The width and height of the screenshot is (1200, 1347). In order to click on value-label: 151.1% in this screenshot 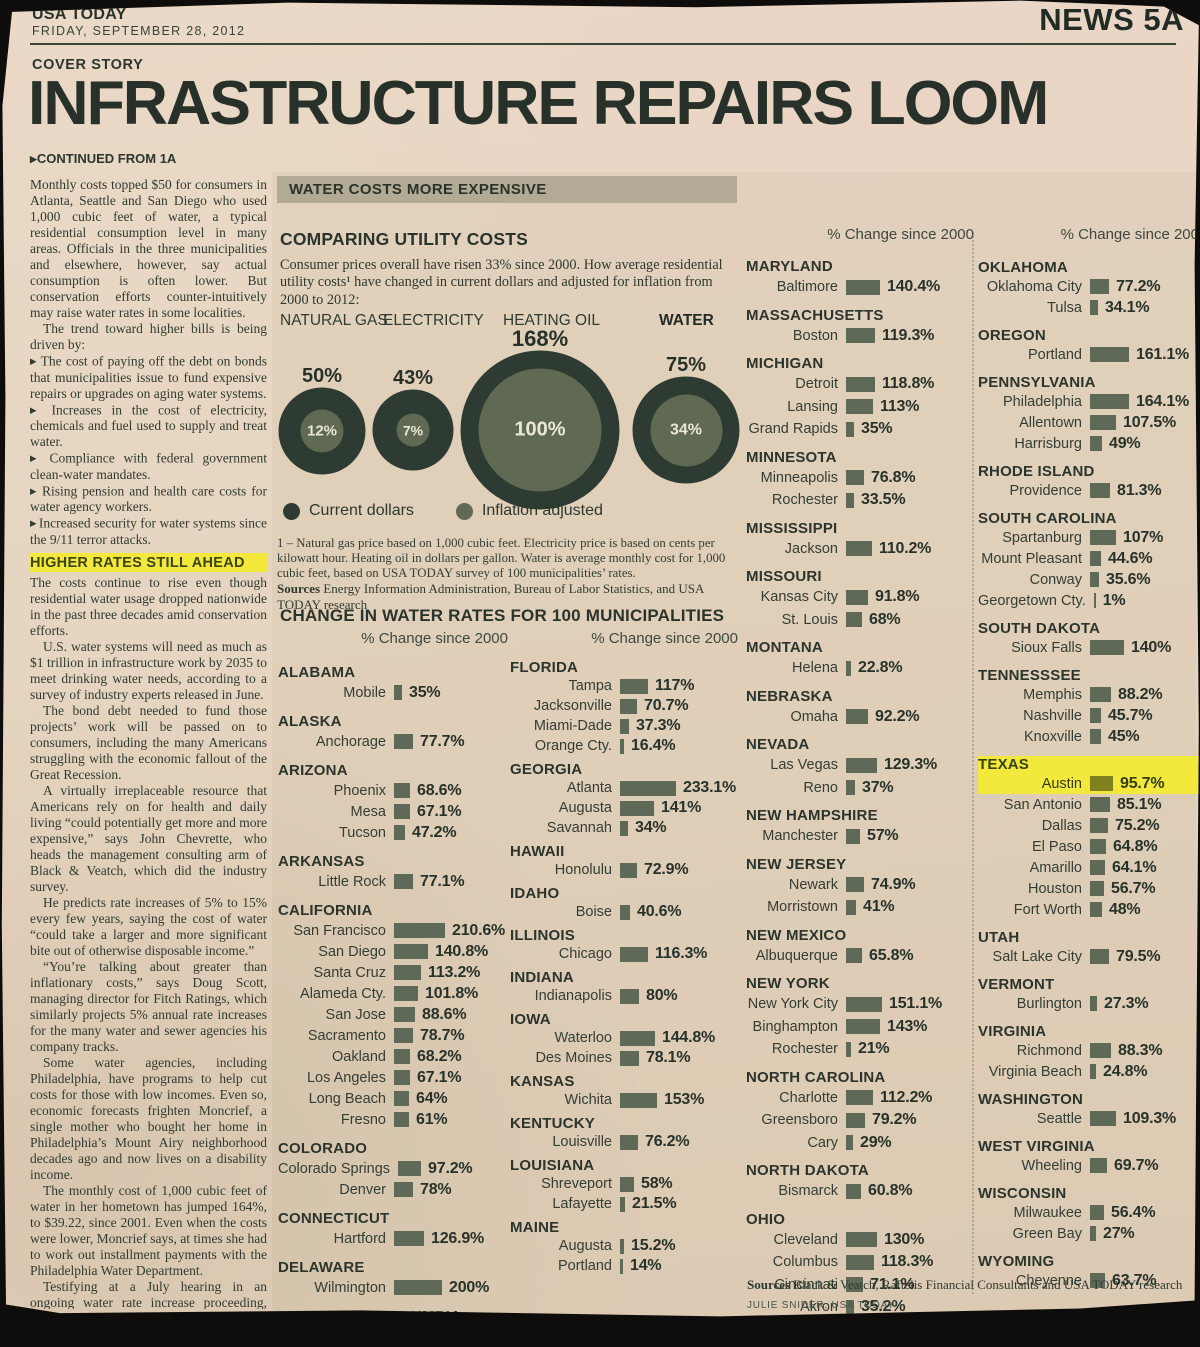, I will do `click(916, 1004)`.